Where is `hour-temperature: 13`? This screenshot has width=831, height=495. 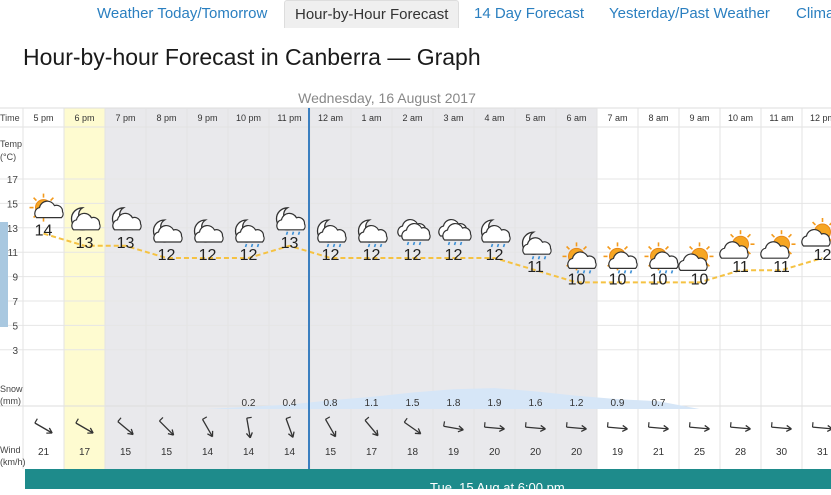 hour-temperature: 13 is located at coordinates (85, 243).